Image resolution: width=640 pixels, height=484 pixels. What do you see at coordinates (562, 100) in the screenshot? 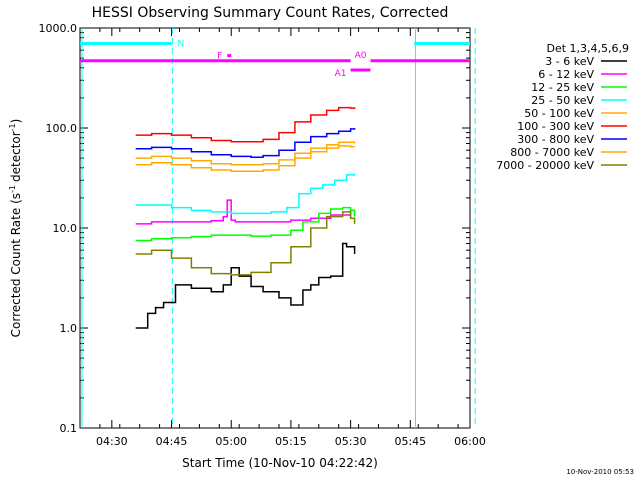
I see `legend-entry: 25 - 50 keV` at bounding box center [562, 100].